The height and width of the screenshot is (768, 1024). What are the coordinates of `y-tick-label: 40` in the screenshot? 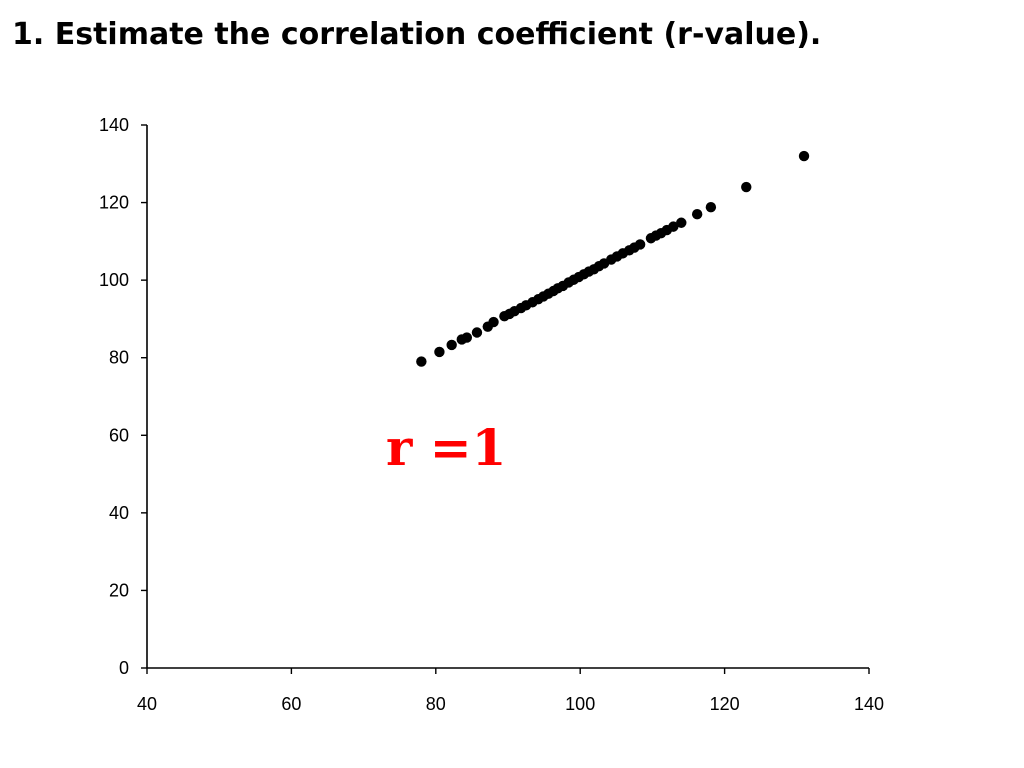 It's located at (119, 513).